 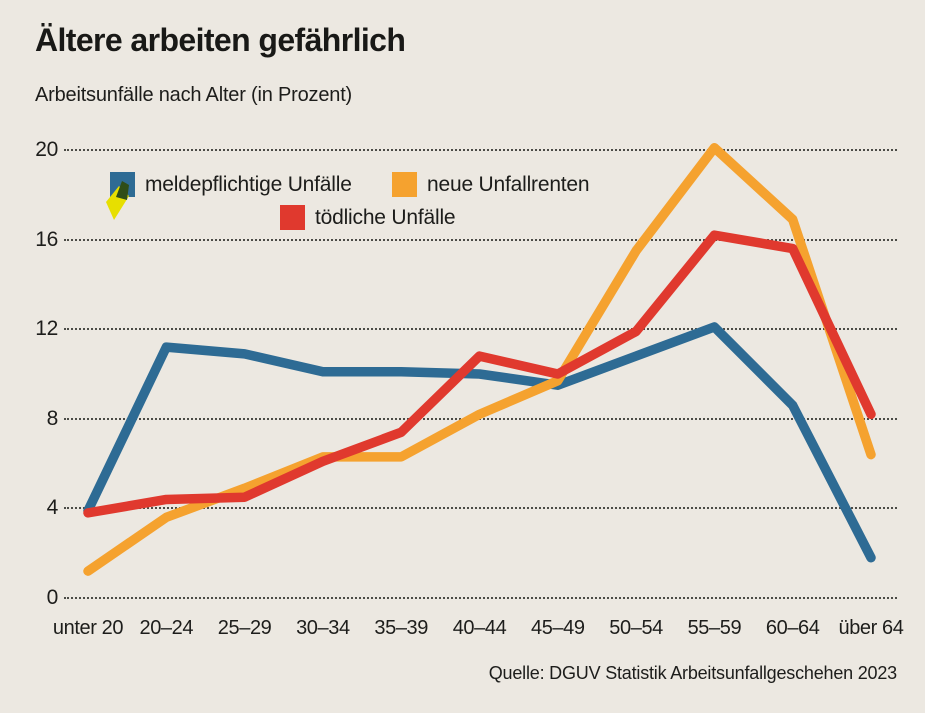 What do you see at coordinates (792, 628) in the screenshot?
I see `x-tick-label-9: 60–64` at bounding box center [792, 628].